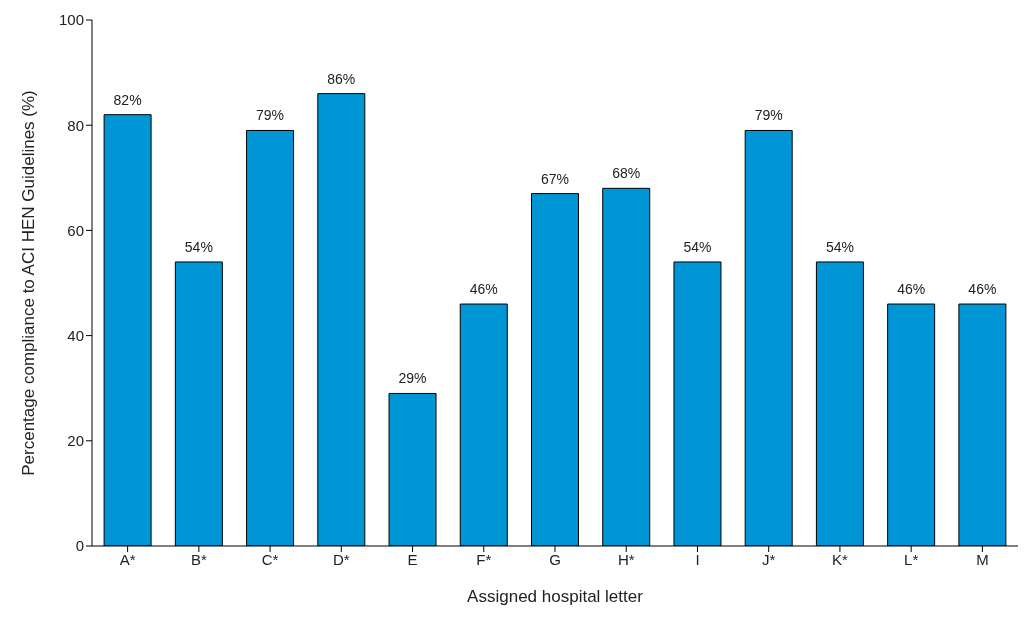 This screenshot has height=622, width=1030. Describe the element at coordinates (127, 99) in the screenshot. I see `data-label: 82%` at that location.